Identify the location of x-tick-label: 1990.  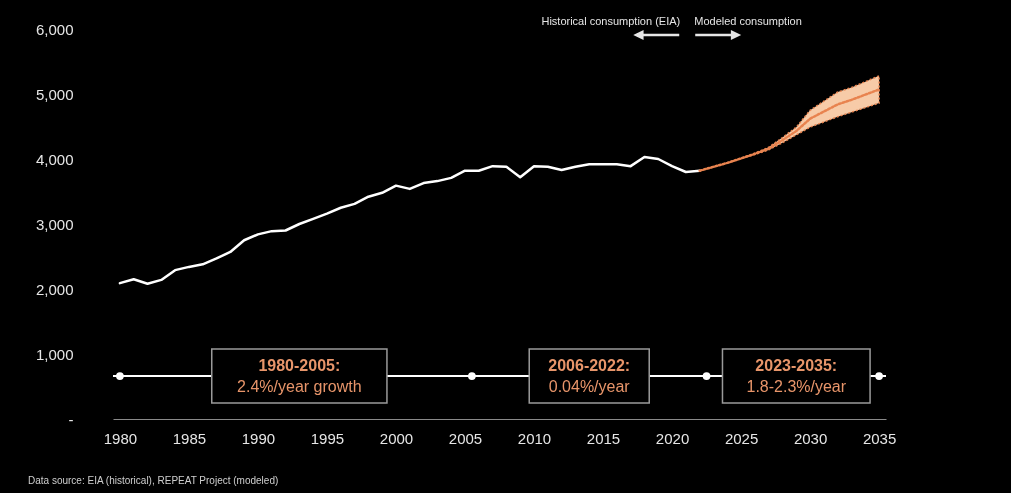
(258, 438).